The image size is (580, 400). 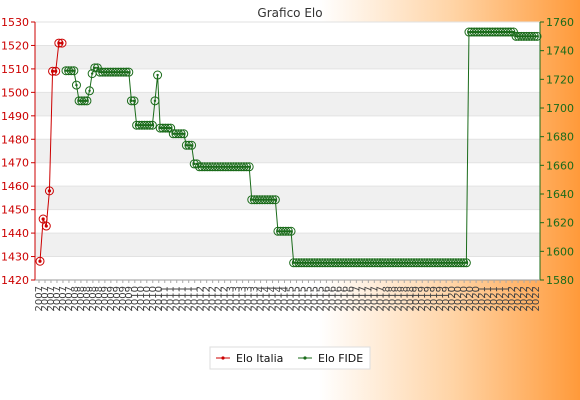 What do you see at coordinates (305, 358) in the screenshot?
I see `legend-marker-elo-fide` at bounding box center [305, 358].